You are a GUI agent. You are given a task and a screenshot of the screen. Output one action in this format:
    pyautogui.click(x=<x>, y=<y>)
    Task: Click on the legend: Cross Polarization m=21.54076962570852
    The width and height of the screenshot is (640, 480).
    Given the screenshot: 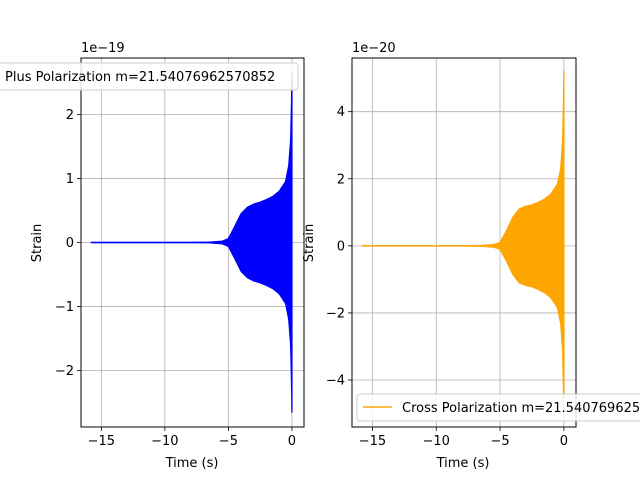 What is the action you would take?
    pyautogui.click(x=498, y=407)
    